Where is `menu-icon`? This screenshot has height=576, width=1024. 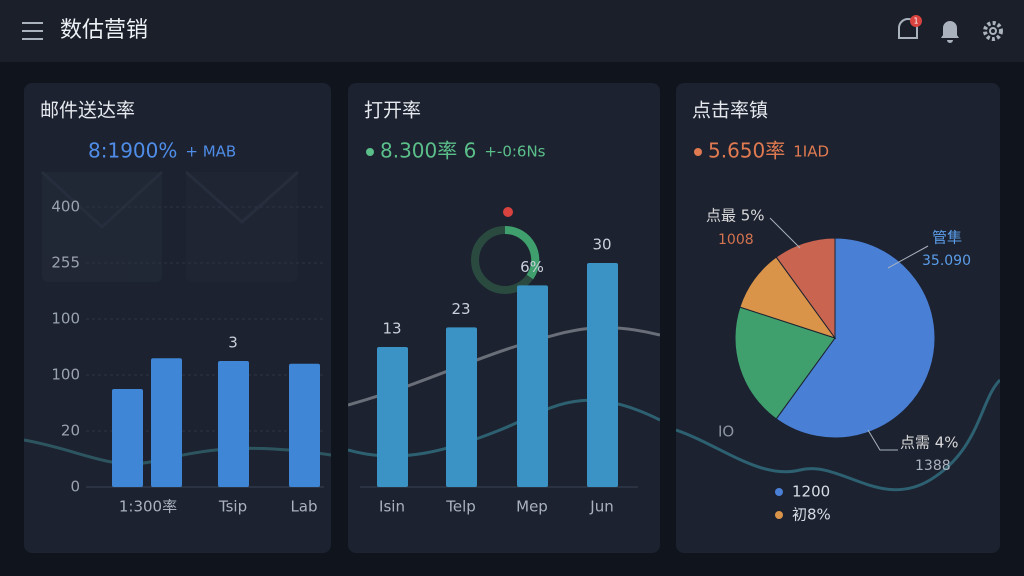 menu-icon is located at coordinates (32, 31).